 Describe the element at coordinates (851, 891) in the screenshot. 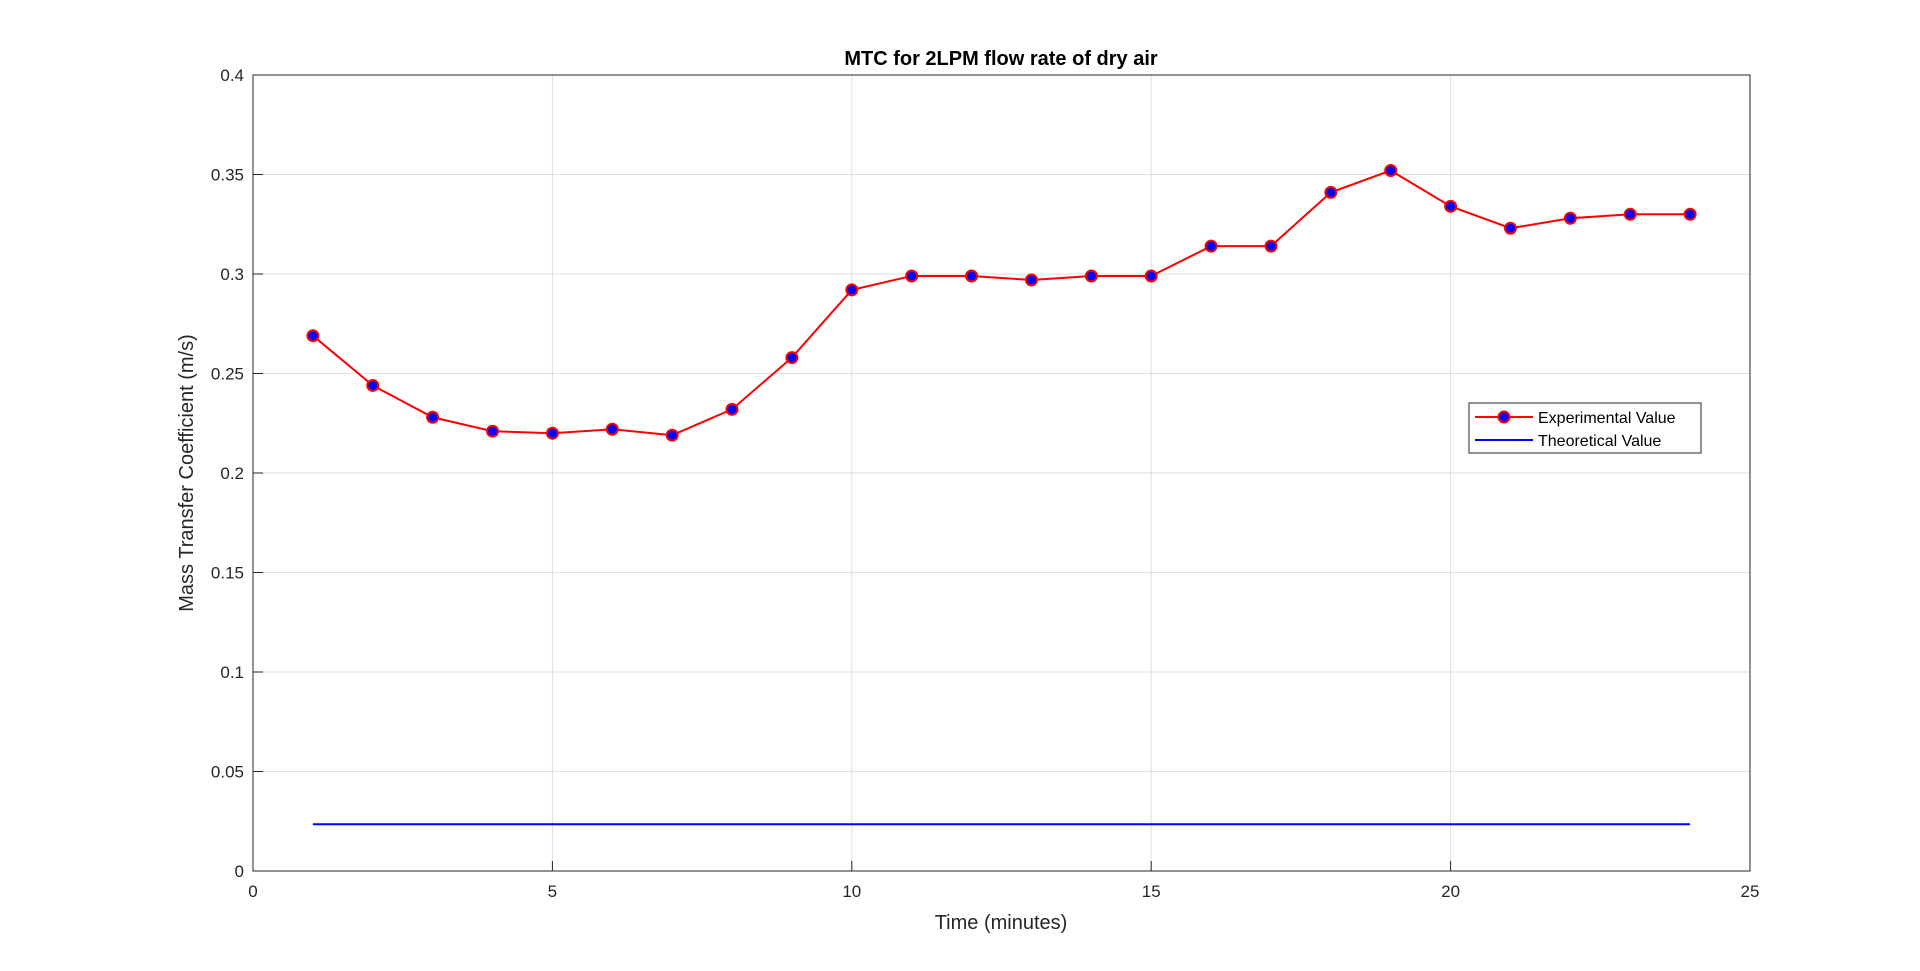

I see `x-tick-label: 10` at that location.